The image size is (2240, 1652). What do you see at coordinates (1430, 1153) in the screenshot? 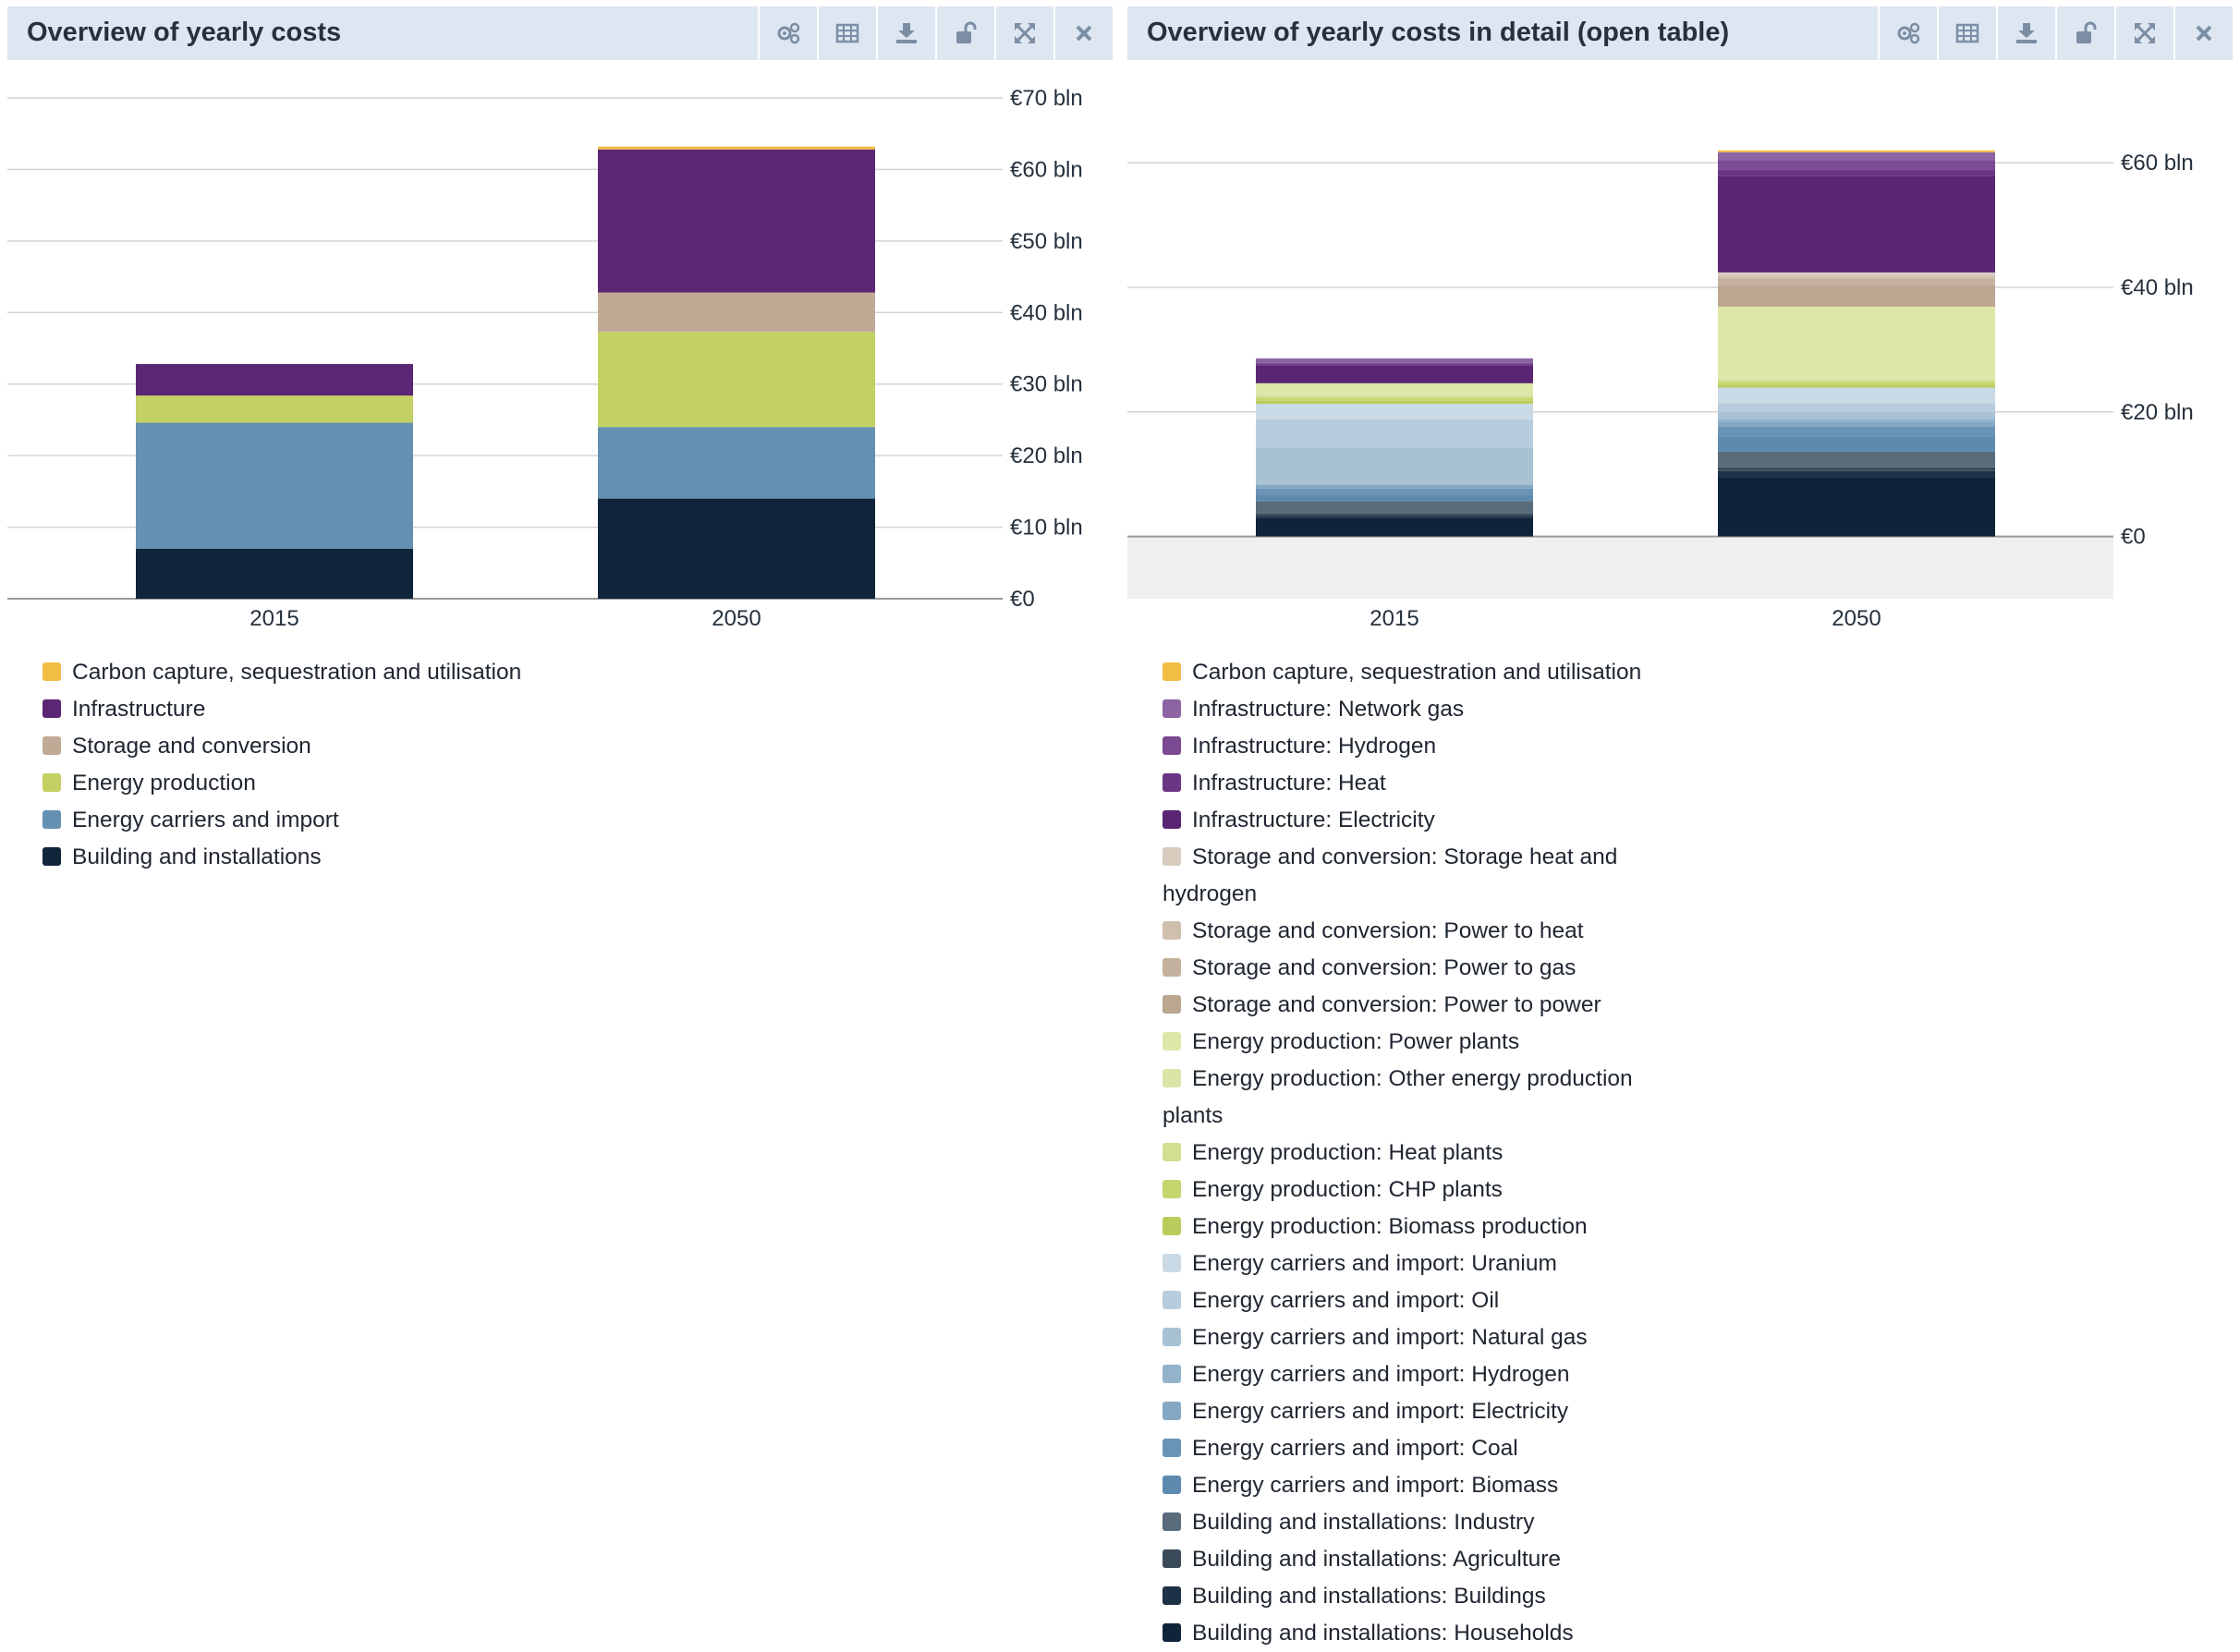
I see `legend-item: Energy production: Heat plants` at bounding box center [1430, 1153].